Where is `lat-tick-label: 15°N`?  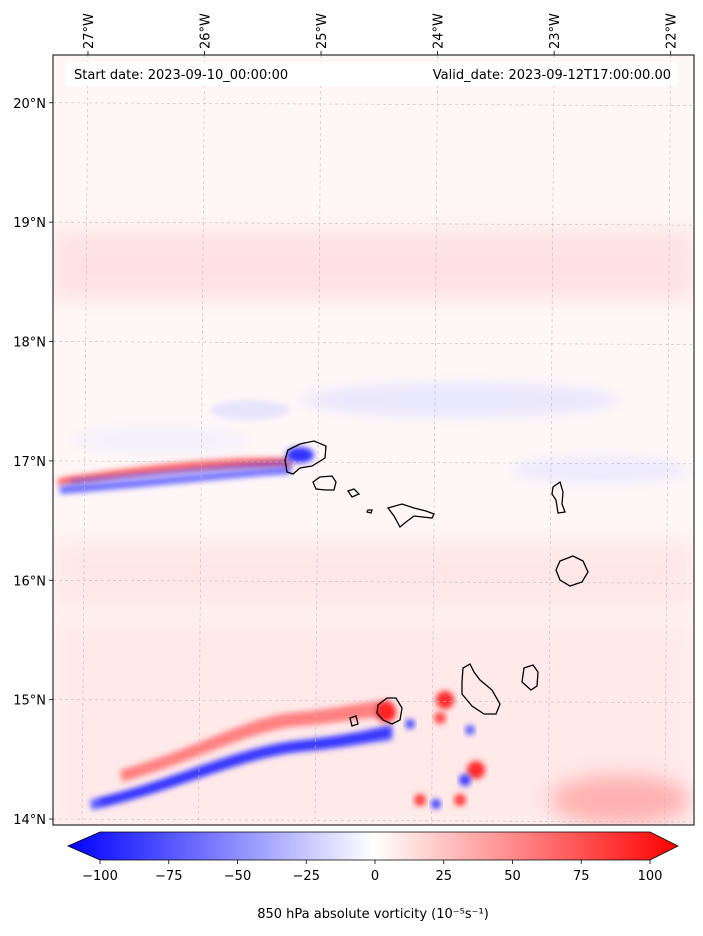 lat-tick-label: 15°N is located at coordinates (29, 701).